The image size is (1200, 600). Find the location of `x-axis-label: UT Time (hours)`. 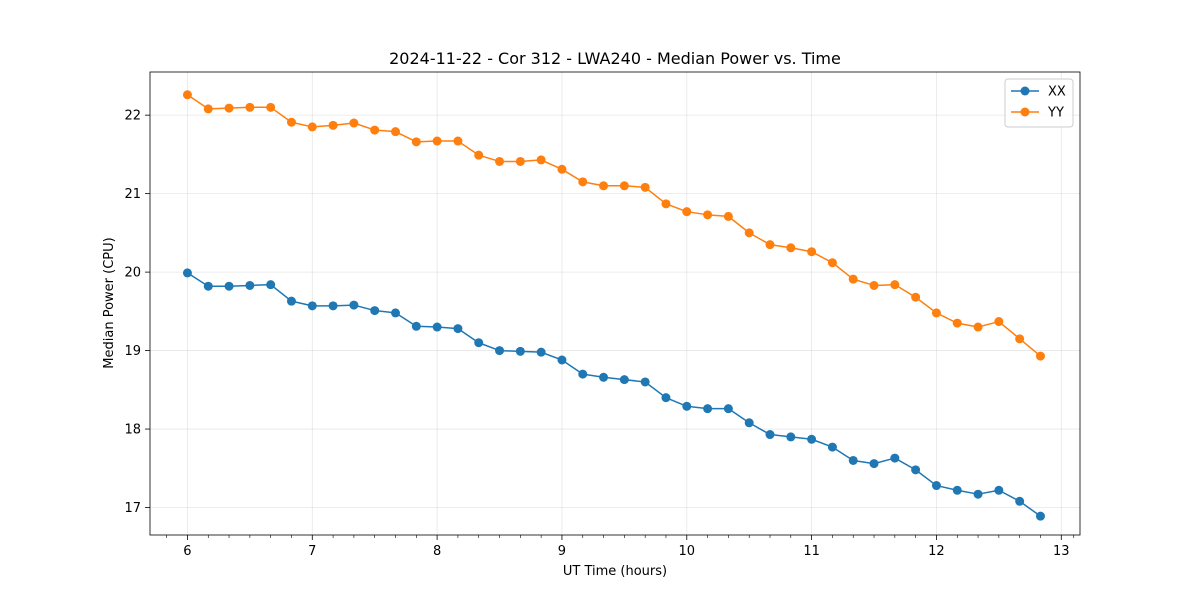

x-axis-label: UT Time (hours) is located at coordinates (615, 571).